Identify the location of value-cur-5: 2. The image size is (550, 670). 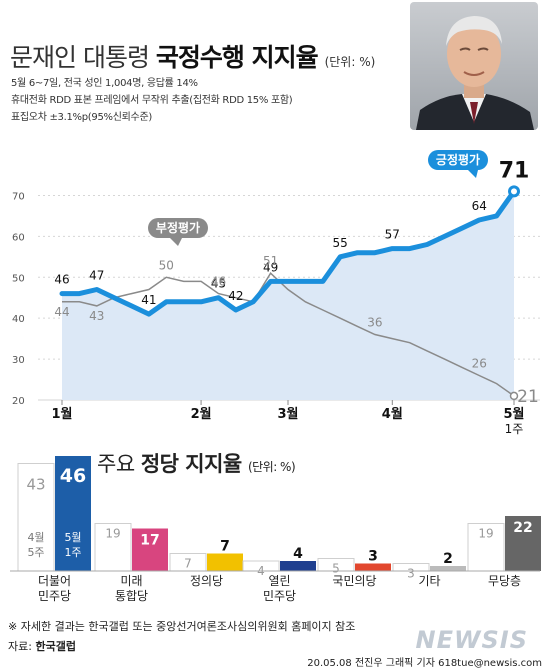
(448, 559).